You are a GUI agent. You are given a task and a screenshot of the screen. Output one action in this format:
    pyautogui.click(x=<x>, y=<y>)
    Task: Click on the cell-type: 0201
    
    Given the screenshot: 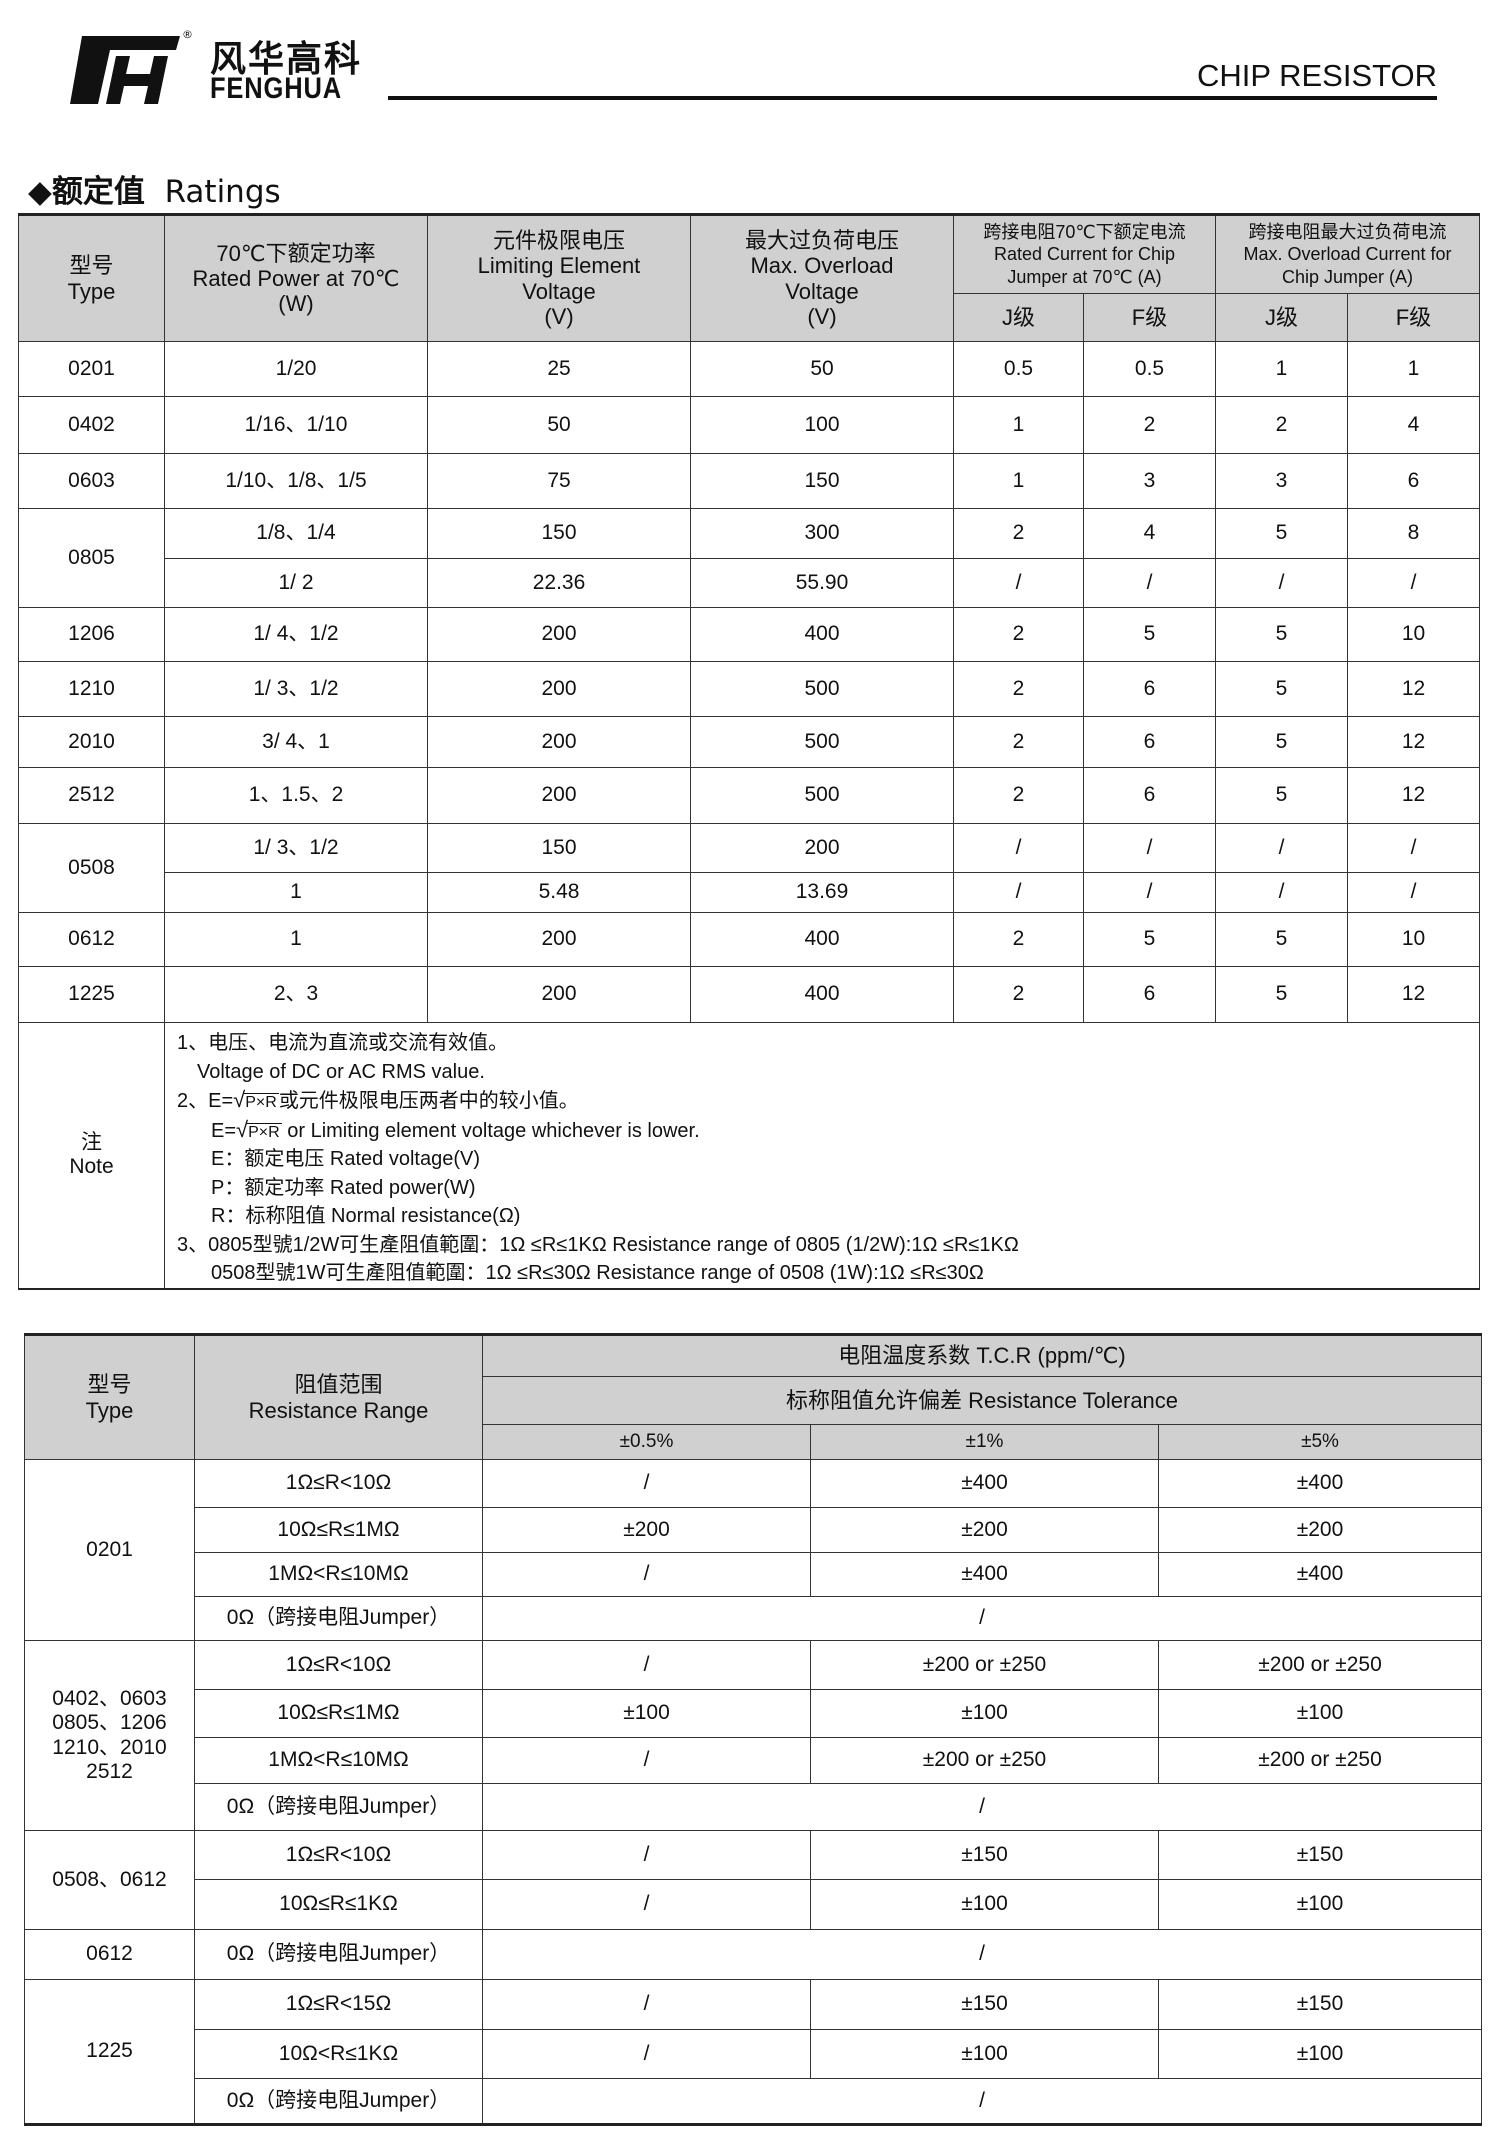 What is the action you would take?
    pyautogui.click(x=109, y=1550)
    